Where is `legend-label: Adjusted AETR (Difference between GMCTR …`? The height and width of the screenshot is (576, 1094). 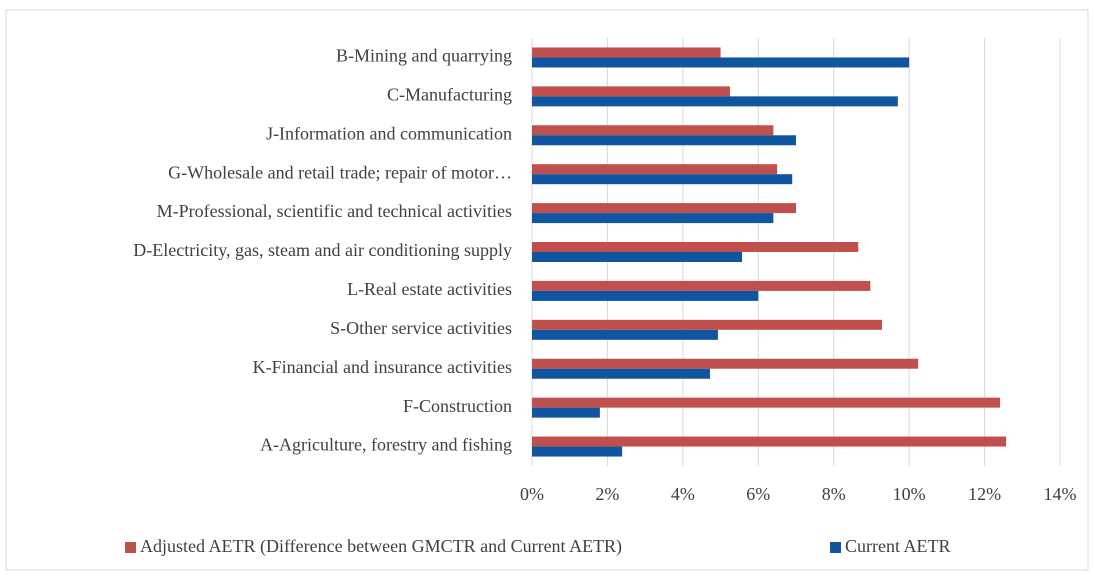 legend-label: Adjusted AETR (Difference between GMCTR … is located at coordinates (381, 546).